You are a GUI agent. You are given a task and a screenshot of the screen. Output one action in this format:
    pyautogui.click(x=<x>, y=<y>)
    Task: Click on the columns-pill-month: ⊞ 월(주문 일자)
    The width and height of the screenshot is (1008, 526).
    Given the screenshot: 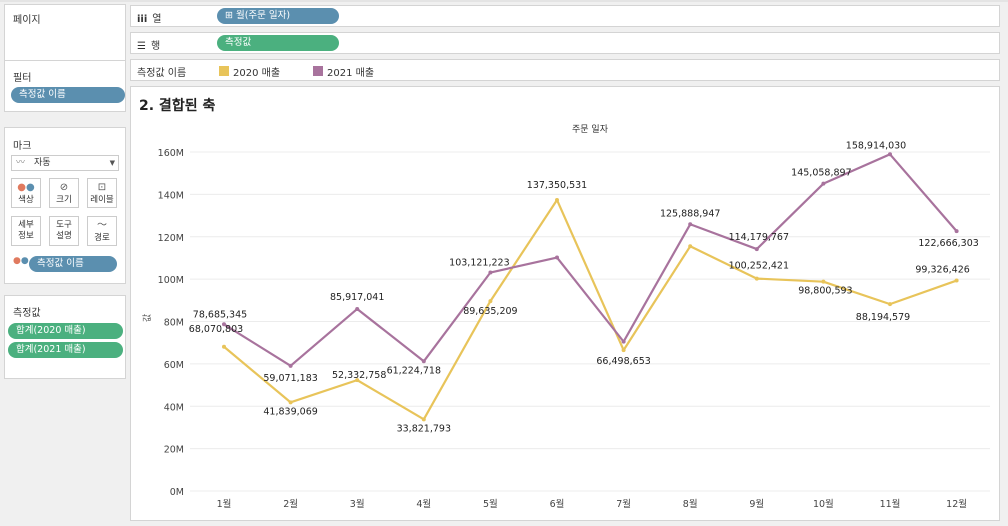 What is the action you would take?
    pyautogui.click(x=278, y=16)
    